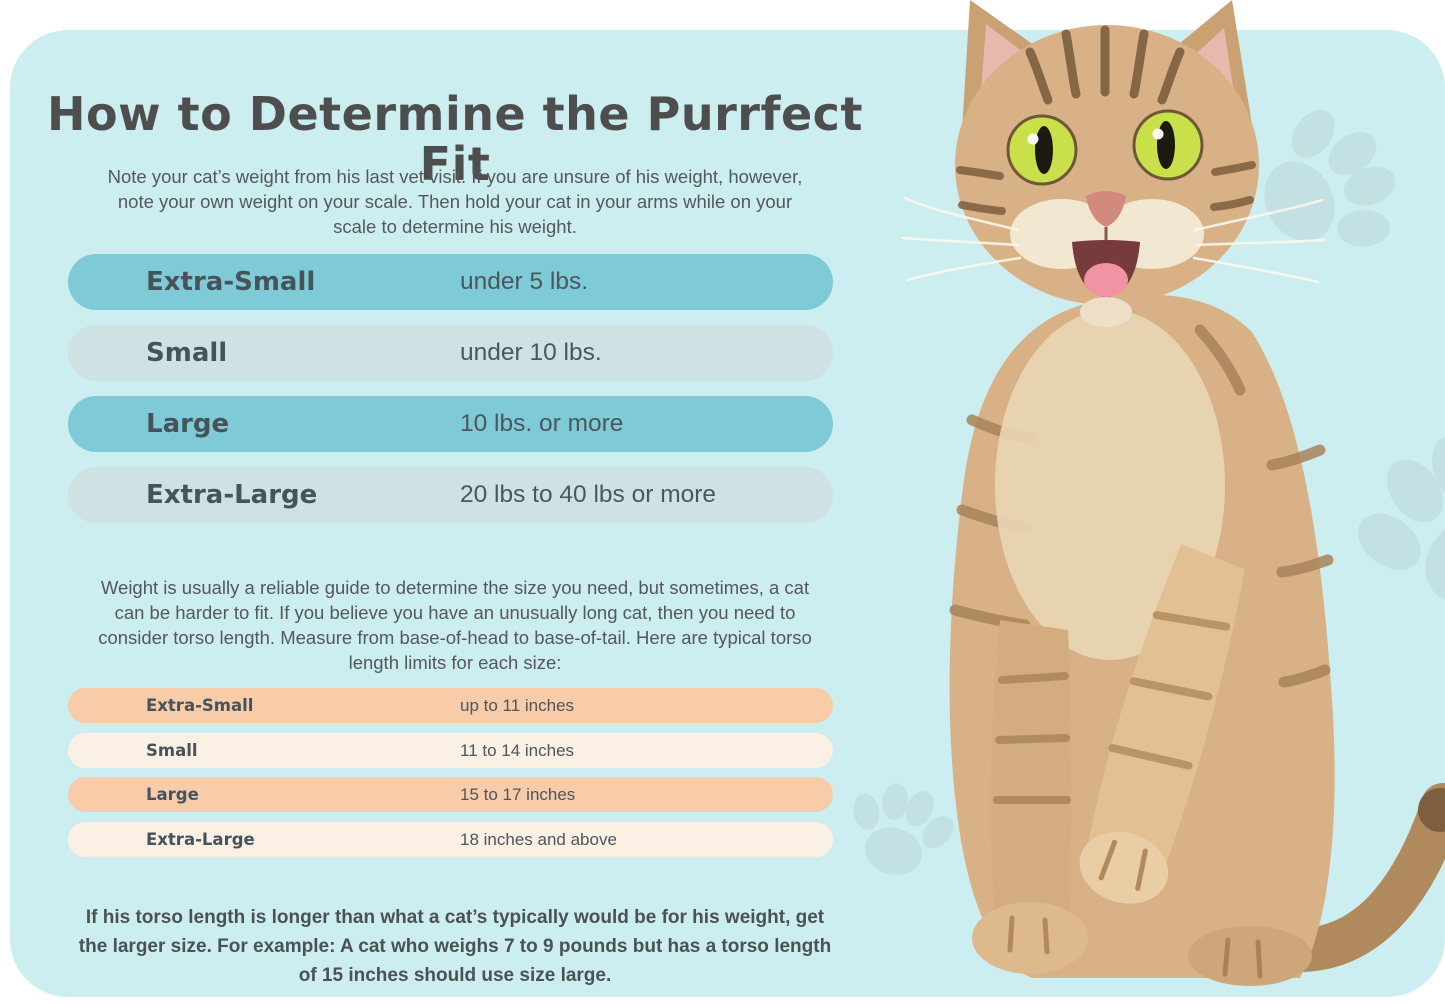 Image resolution: width=1445 pixels, height=1005 pixels. Describe the element at coordinates (450, 705) in the screenshot. I see `table-row: Extra-Small up to 11 inches` at that location.